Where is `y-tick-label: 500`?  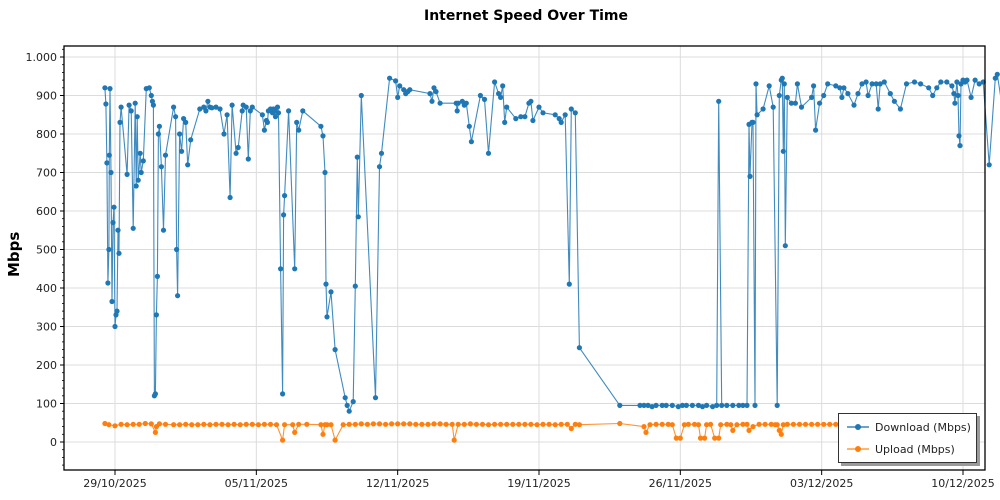 y-tick-label: 500 is located at coordinates (46, 250).